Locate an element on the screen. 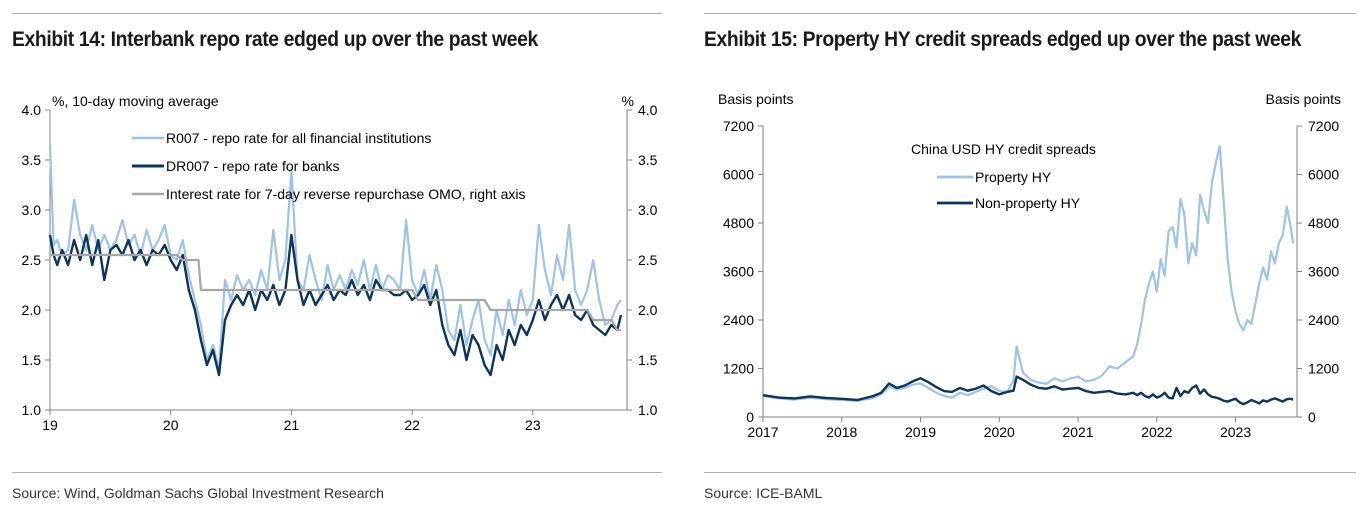 The image size is (1359, 511). y-tick-label-right: 2400 is located at coordinates (1323, 320).